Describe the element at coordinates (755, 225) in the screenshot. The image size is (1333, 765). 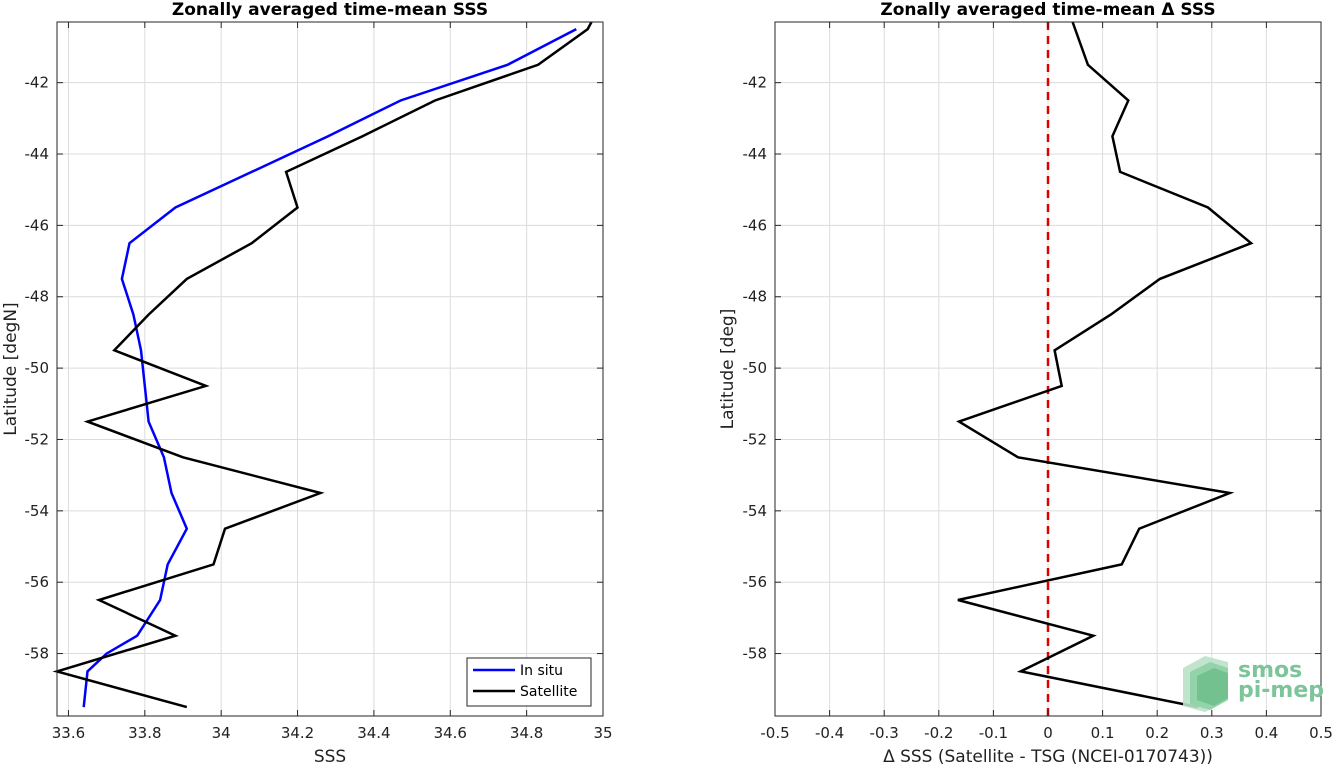
I see `right-ytick-label: -46` at that location.